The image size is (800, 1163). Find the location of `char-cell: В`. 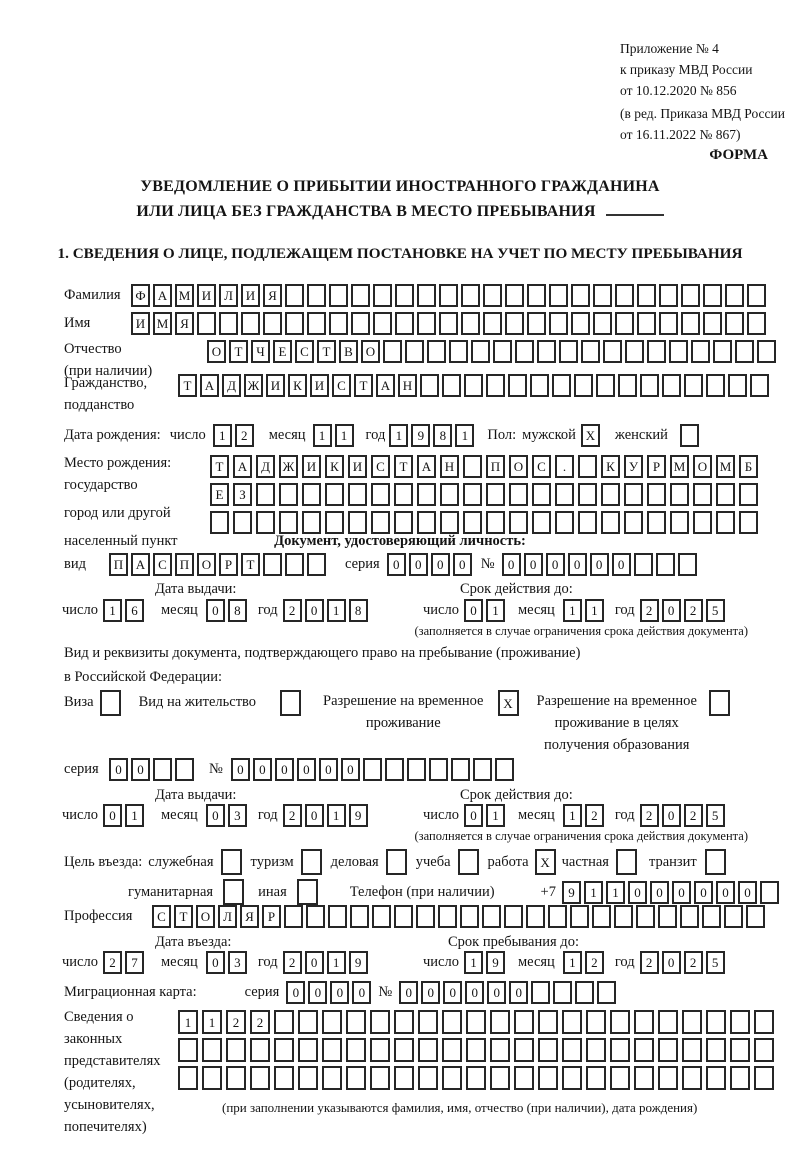

char-cell: В is located at coordinates (348, 351).